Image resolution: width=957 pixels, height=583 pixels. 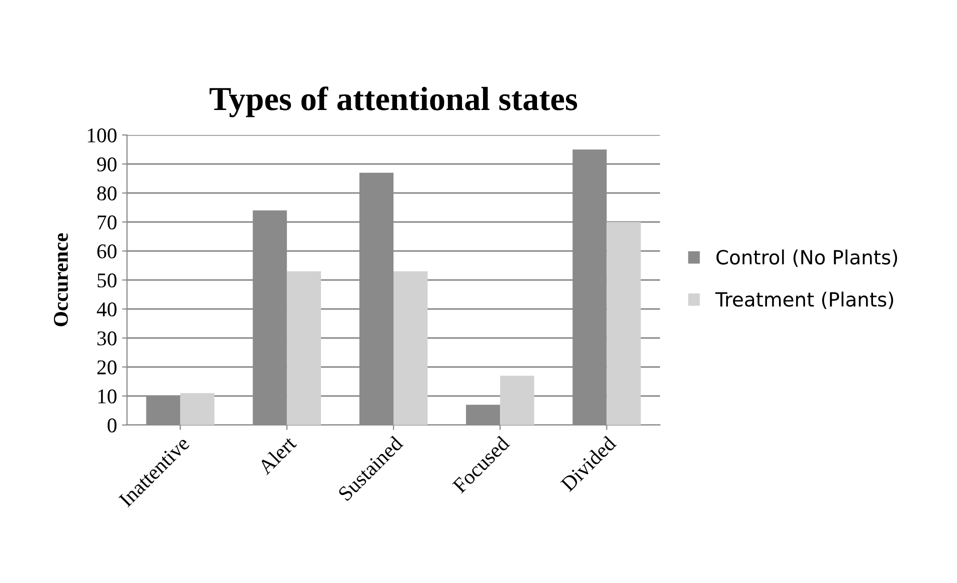 I want to click on y-tick-label: 60, so click(x=106, y=251).